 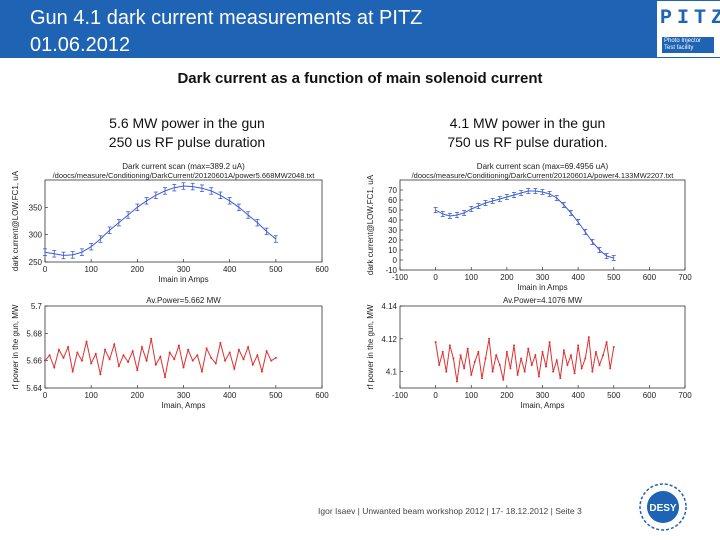 What do you see at coordinates (688, 45) in the screenshot?
I see `pitz-logo-subtitle: Photo Injector Test facility` at bounding box center [688, 45].